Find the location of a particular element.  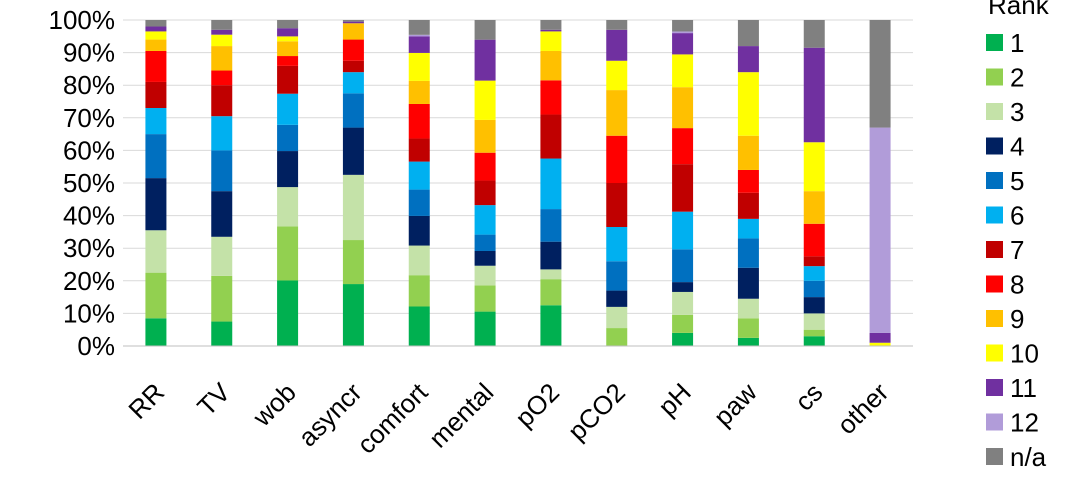

y-tick-label: 50% is located at coordinates (89, 183).